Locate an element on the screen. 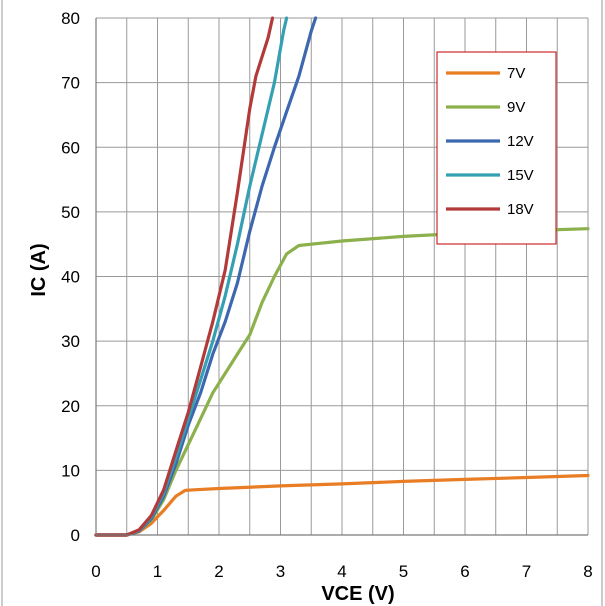 The height and width of the screenshot is (606, 605). legend-label-18v: 18V is located at coordinates (520, 209).